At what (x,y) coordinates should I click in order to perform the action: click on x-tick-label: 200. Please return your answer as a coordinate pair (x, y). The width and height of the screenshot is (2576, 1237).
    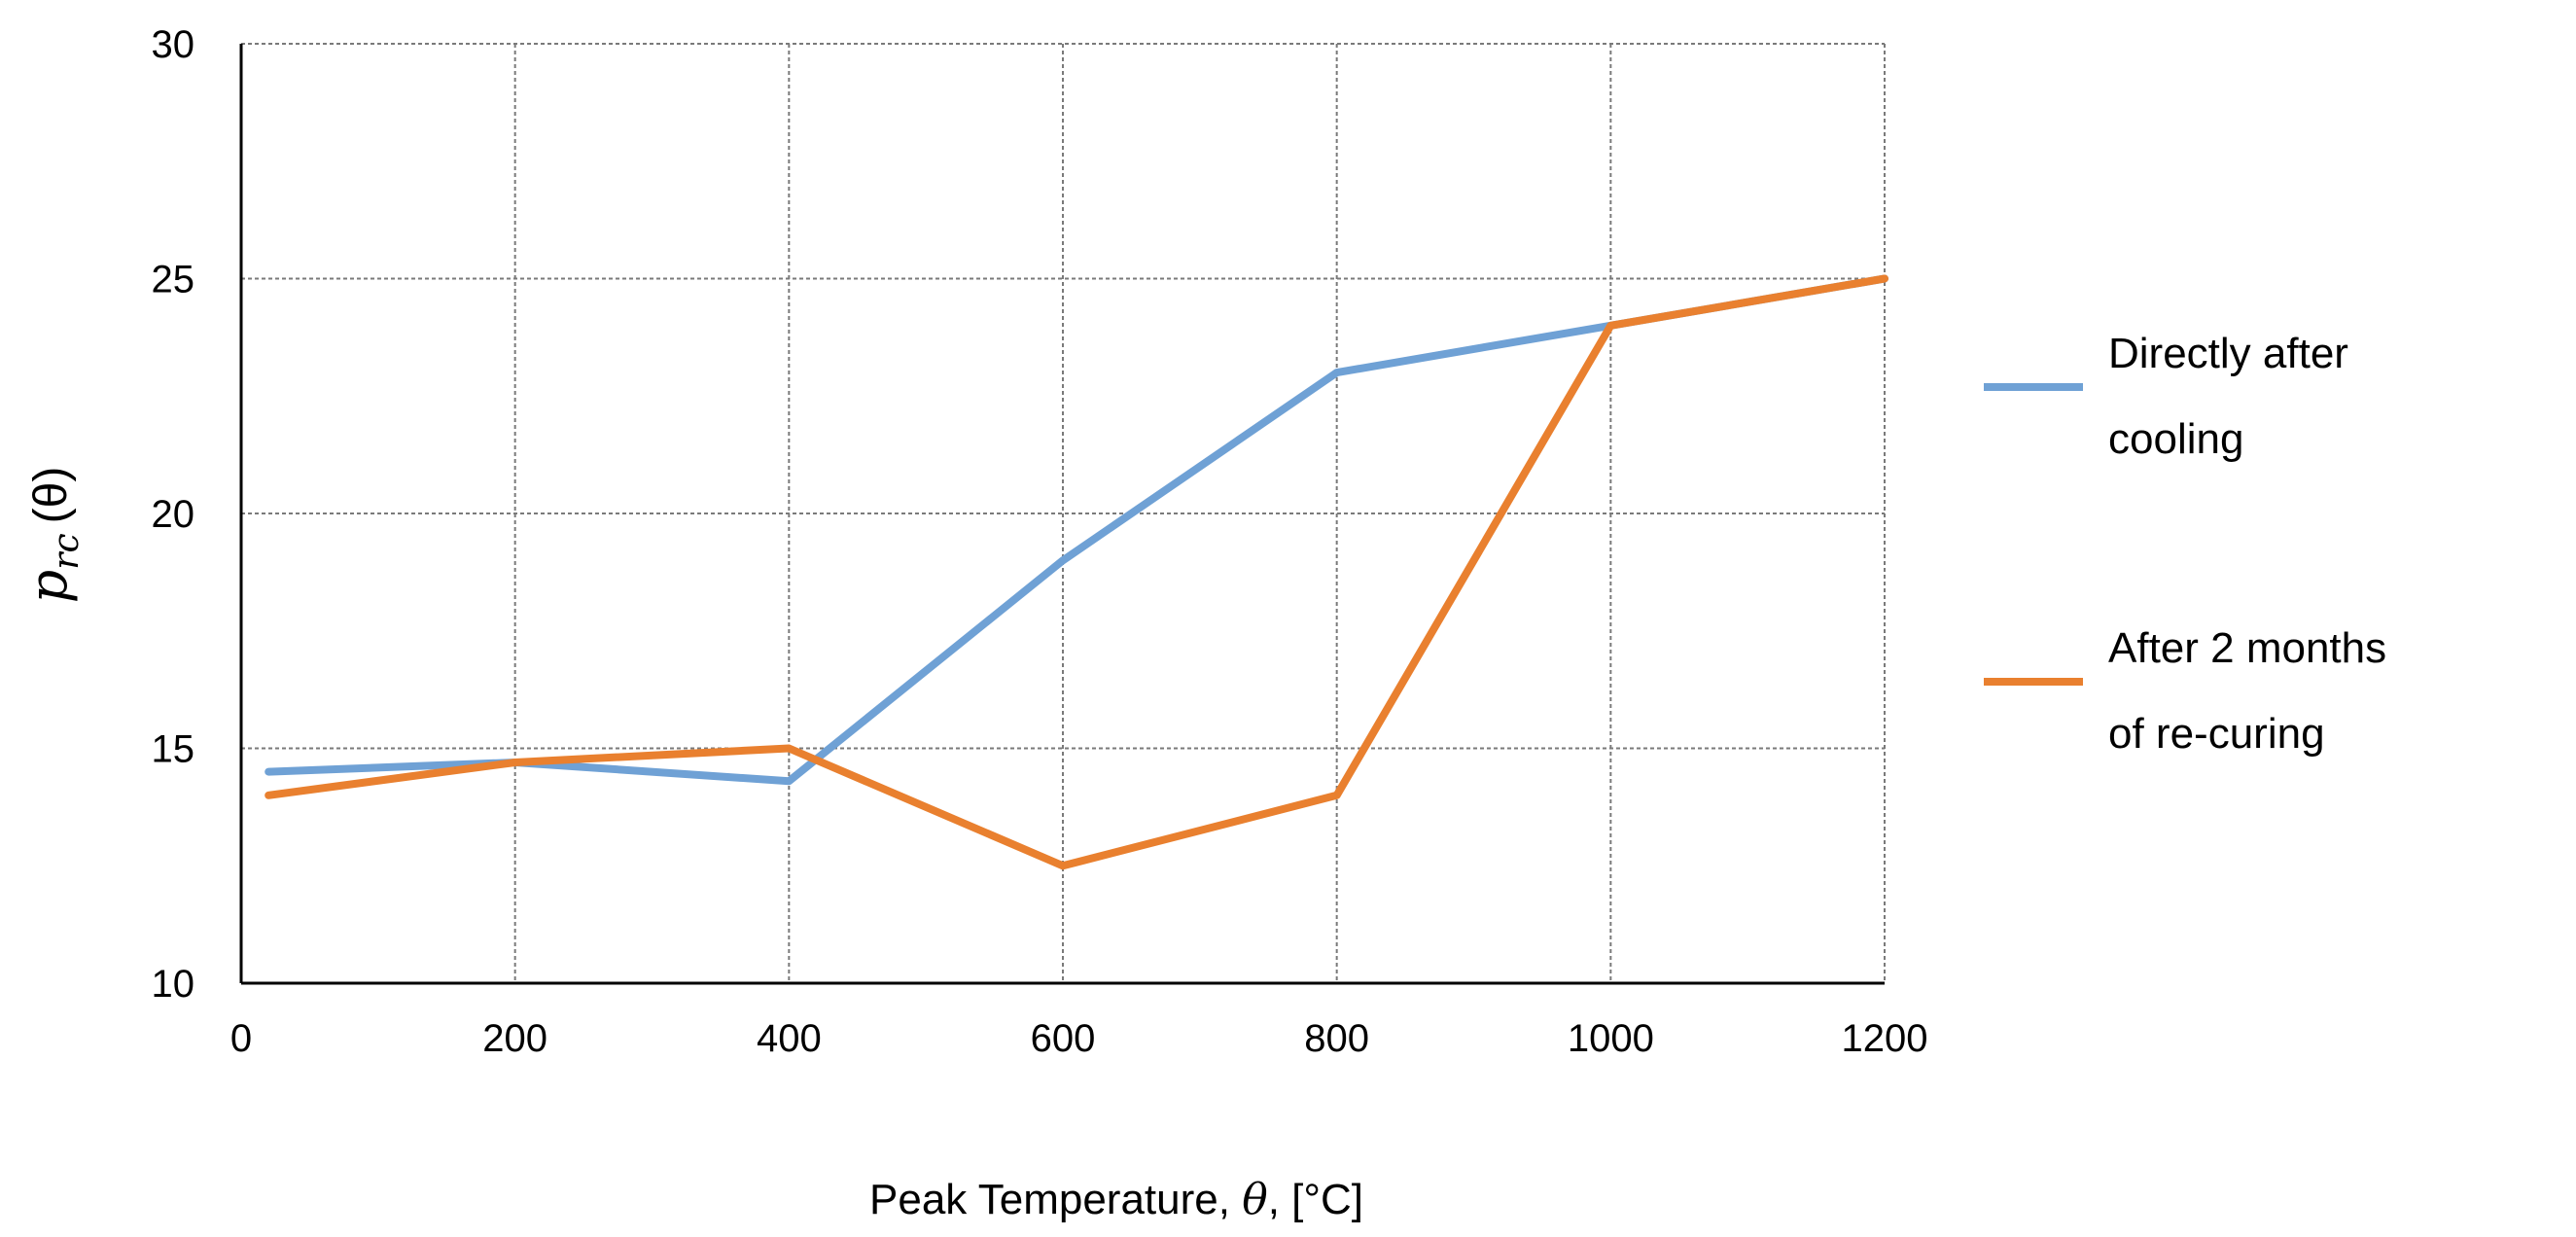
    Looking at the image, I should click on (515, 1038).